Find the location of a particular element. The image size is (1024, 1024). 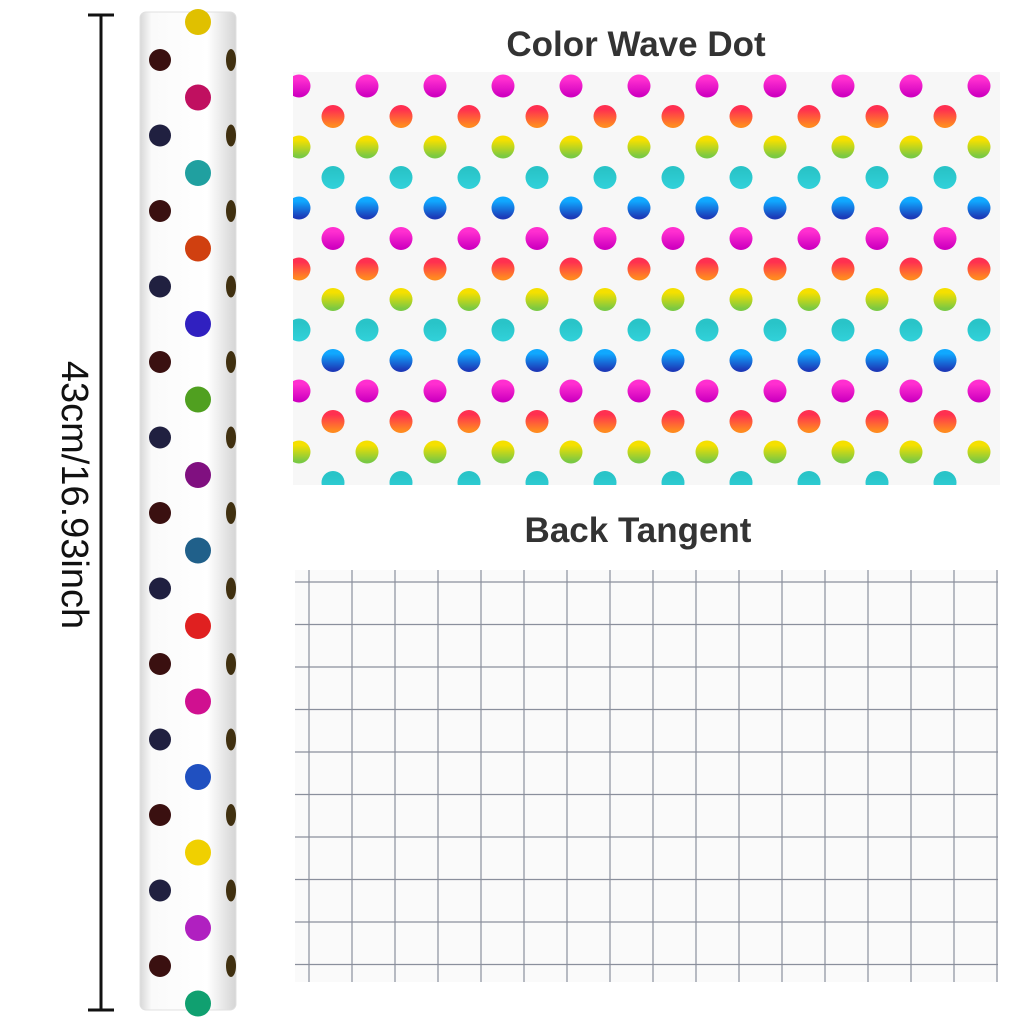

back-title: Back Tangent is located at coordinates (638, 530).